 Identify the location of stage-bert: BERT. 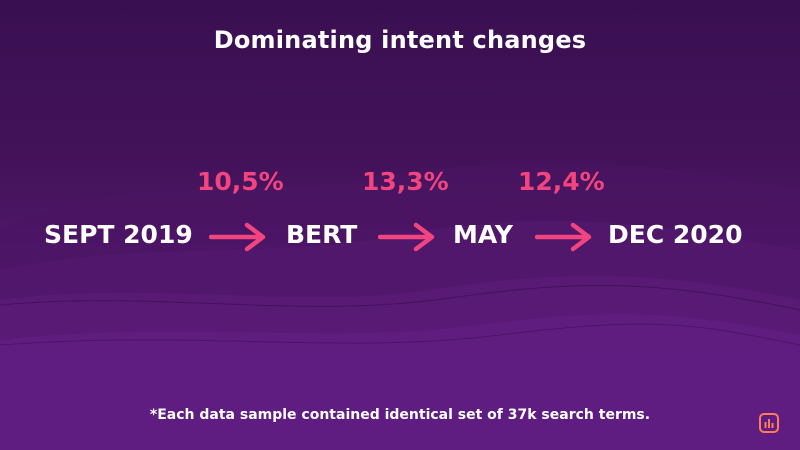
(322, 234).